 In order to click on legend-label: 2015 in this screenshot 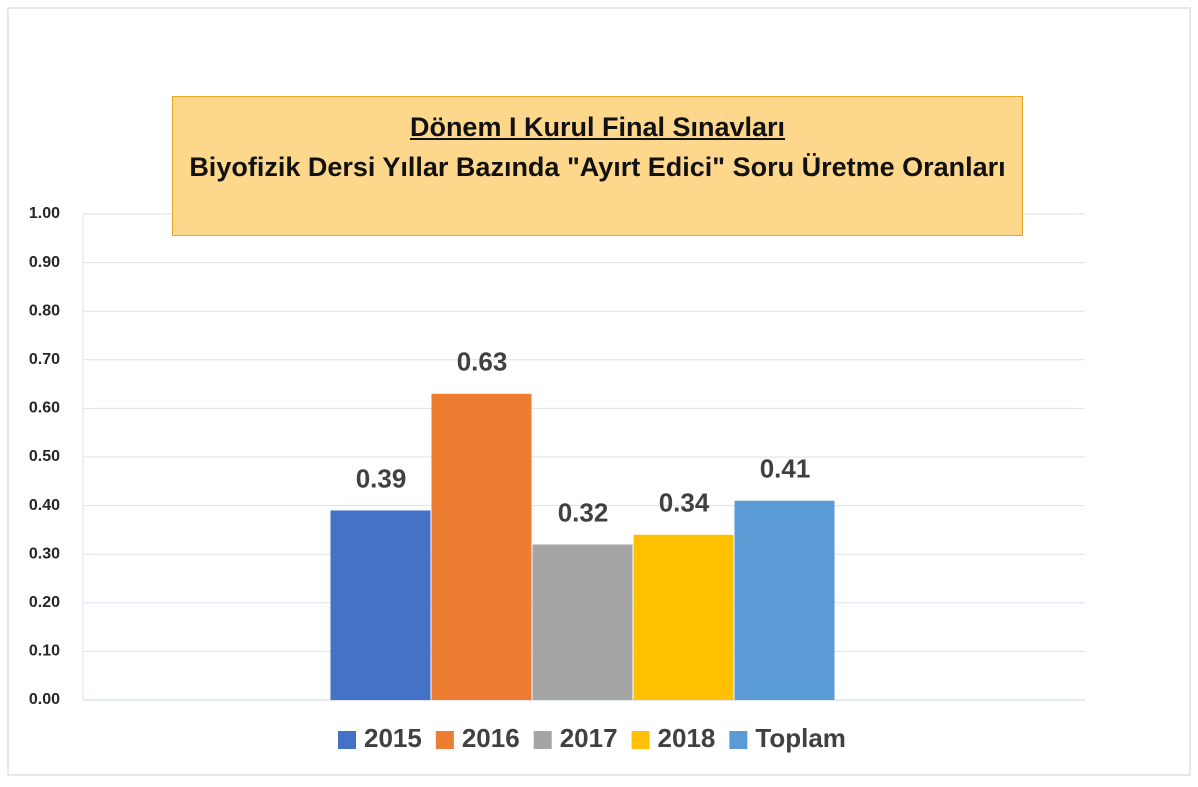, I will do `click(393, 738)`.